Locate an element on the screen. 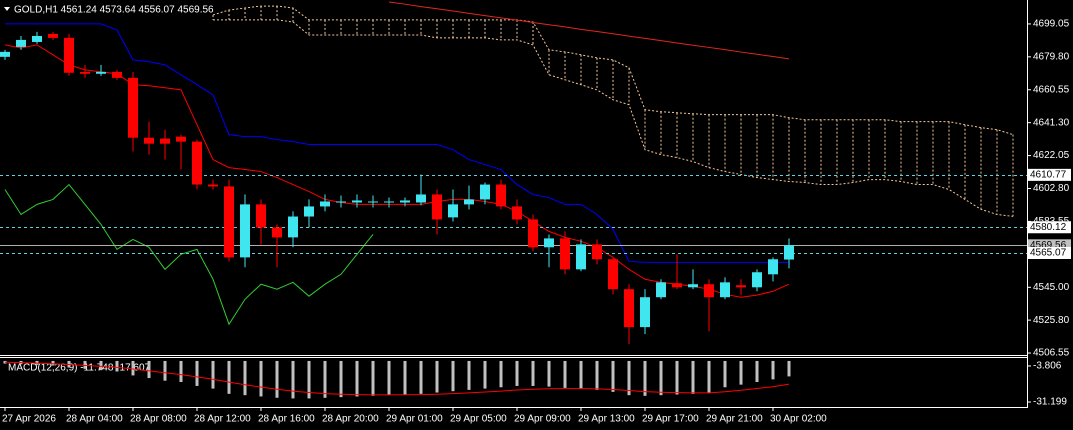 This screenshot has width=1073, height=430. price-level-box is located at coordinates (1049, 227).